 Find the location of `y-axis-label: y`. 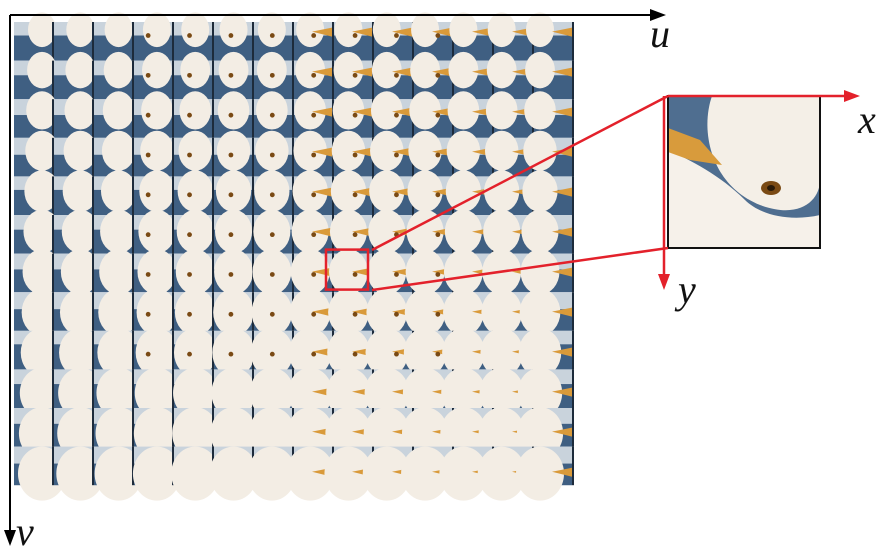

y-axis-label: y is located at coordinates (687, 290).